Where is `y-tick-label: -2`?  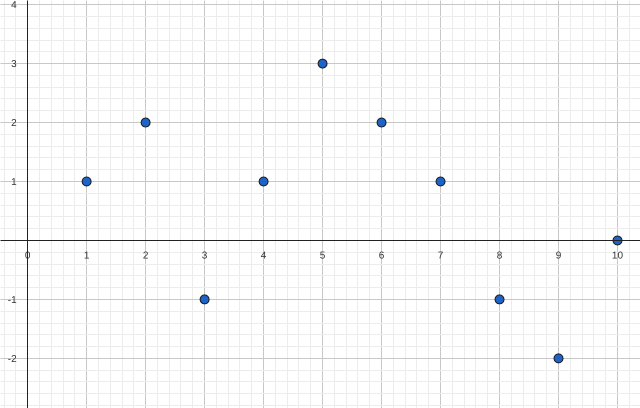 y-tick-label: -2 is located at coordinates (13, 359).